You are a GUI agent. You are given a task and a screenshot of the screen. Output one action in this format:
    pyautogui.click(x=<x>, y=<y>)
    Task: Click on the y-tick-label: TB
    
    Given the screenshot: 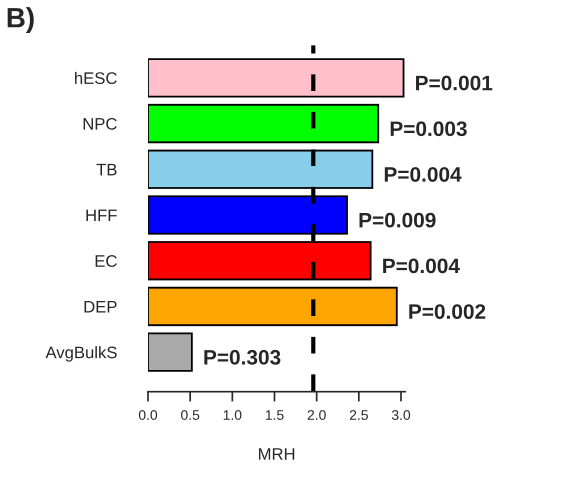 What is the action you would take?
    pyautogui.click(x=106, y=170)
    